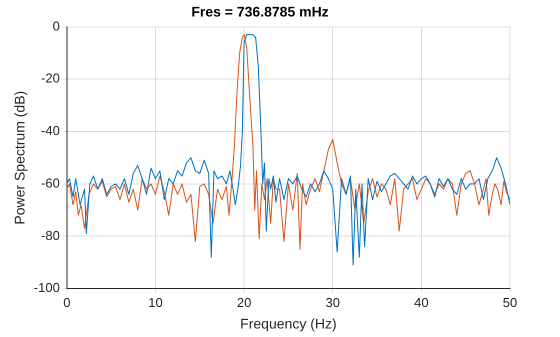  Describe the element at coordinates (50, 182) in the screenshot. I see `y-tick-label: -60` at that location.